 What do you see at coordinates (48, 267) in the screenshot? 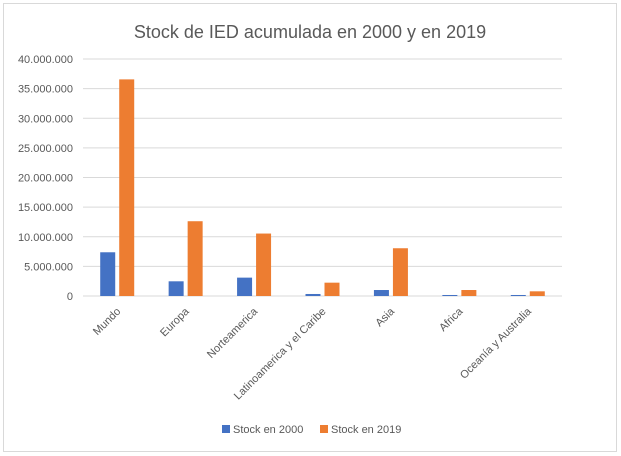
I see `y-tick-label: 5.000.000` at bounding box center [48, 267].